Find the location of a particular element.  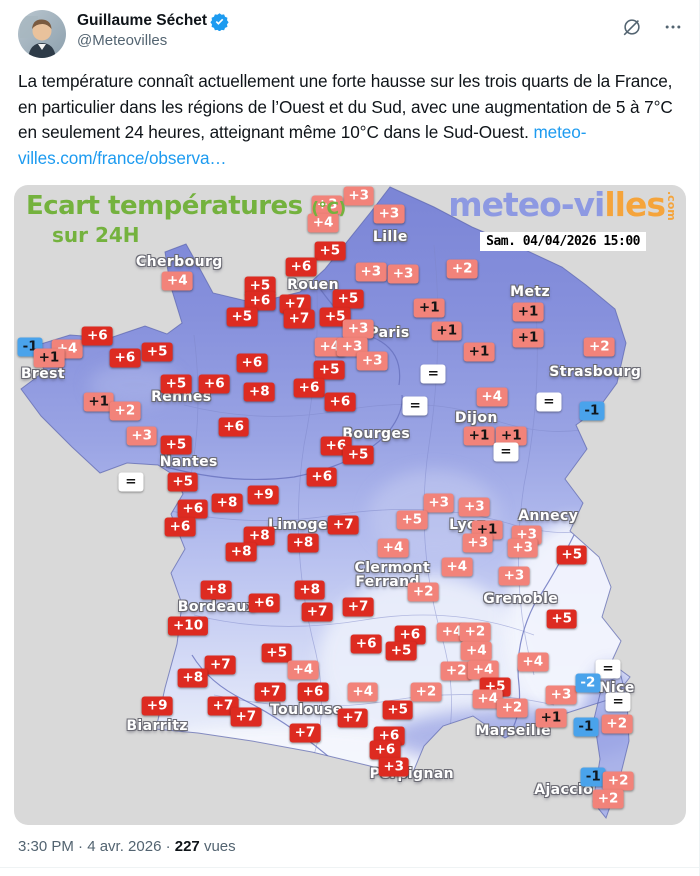

more-icon is located at coordinates (673, 27).